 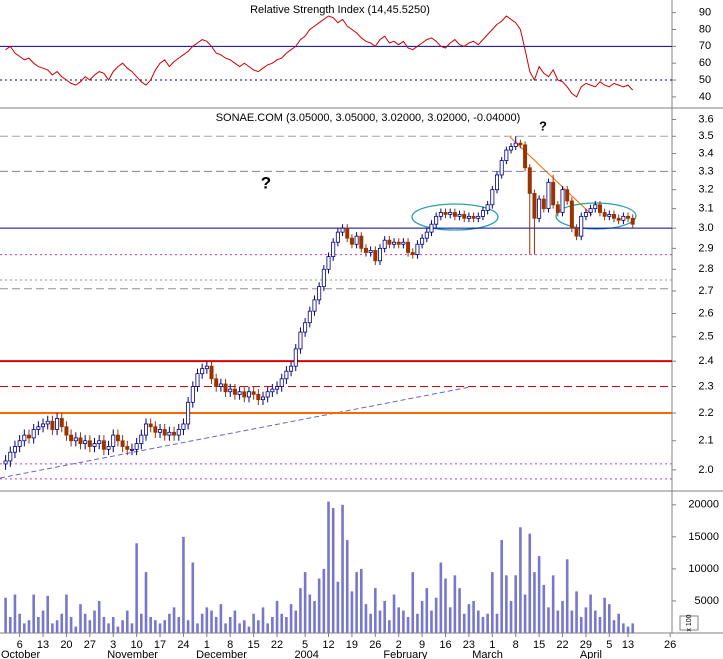 I want to click on x-tick-label: 27, so click(x=90, y=645).